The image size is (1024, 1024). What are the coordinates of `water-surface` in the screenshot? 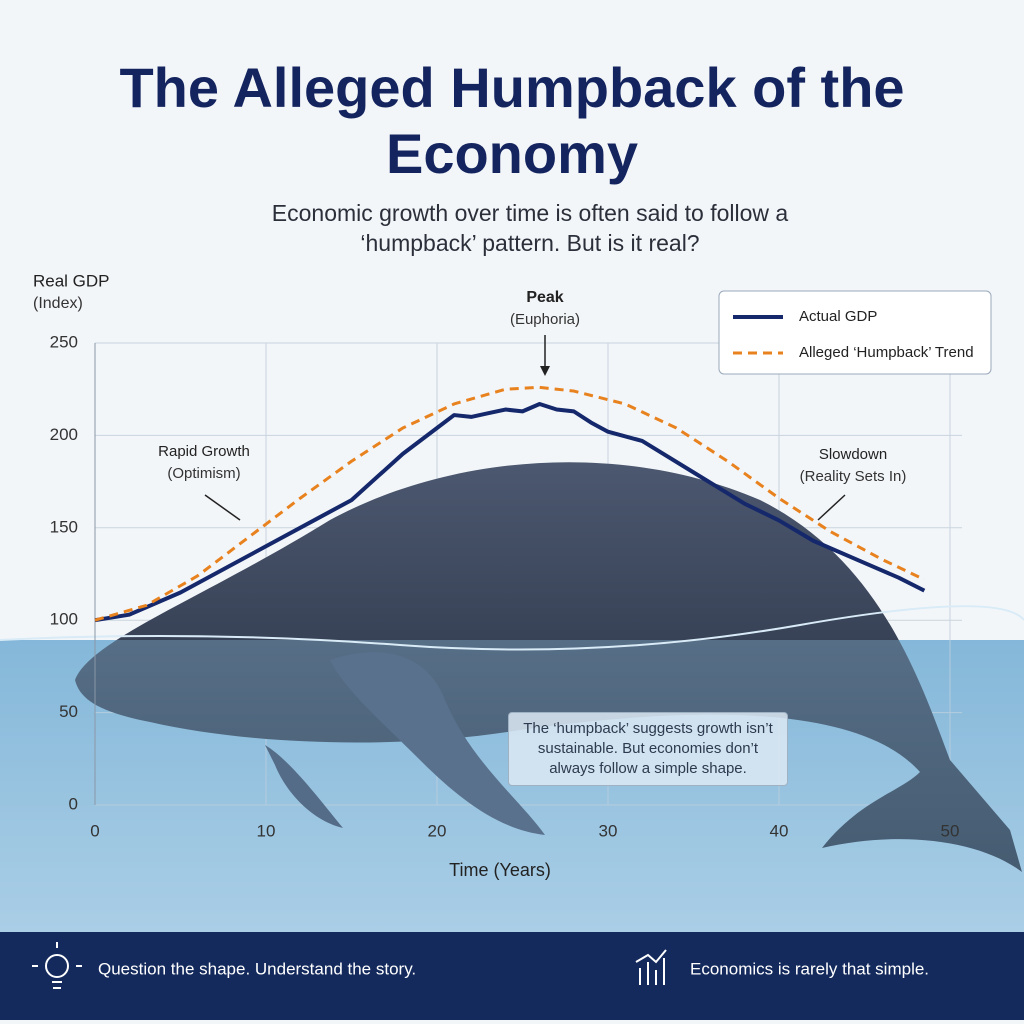 It's located at (512, 628).